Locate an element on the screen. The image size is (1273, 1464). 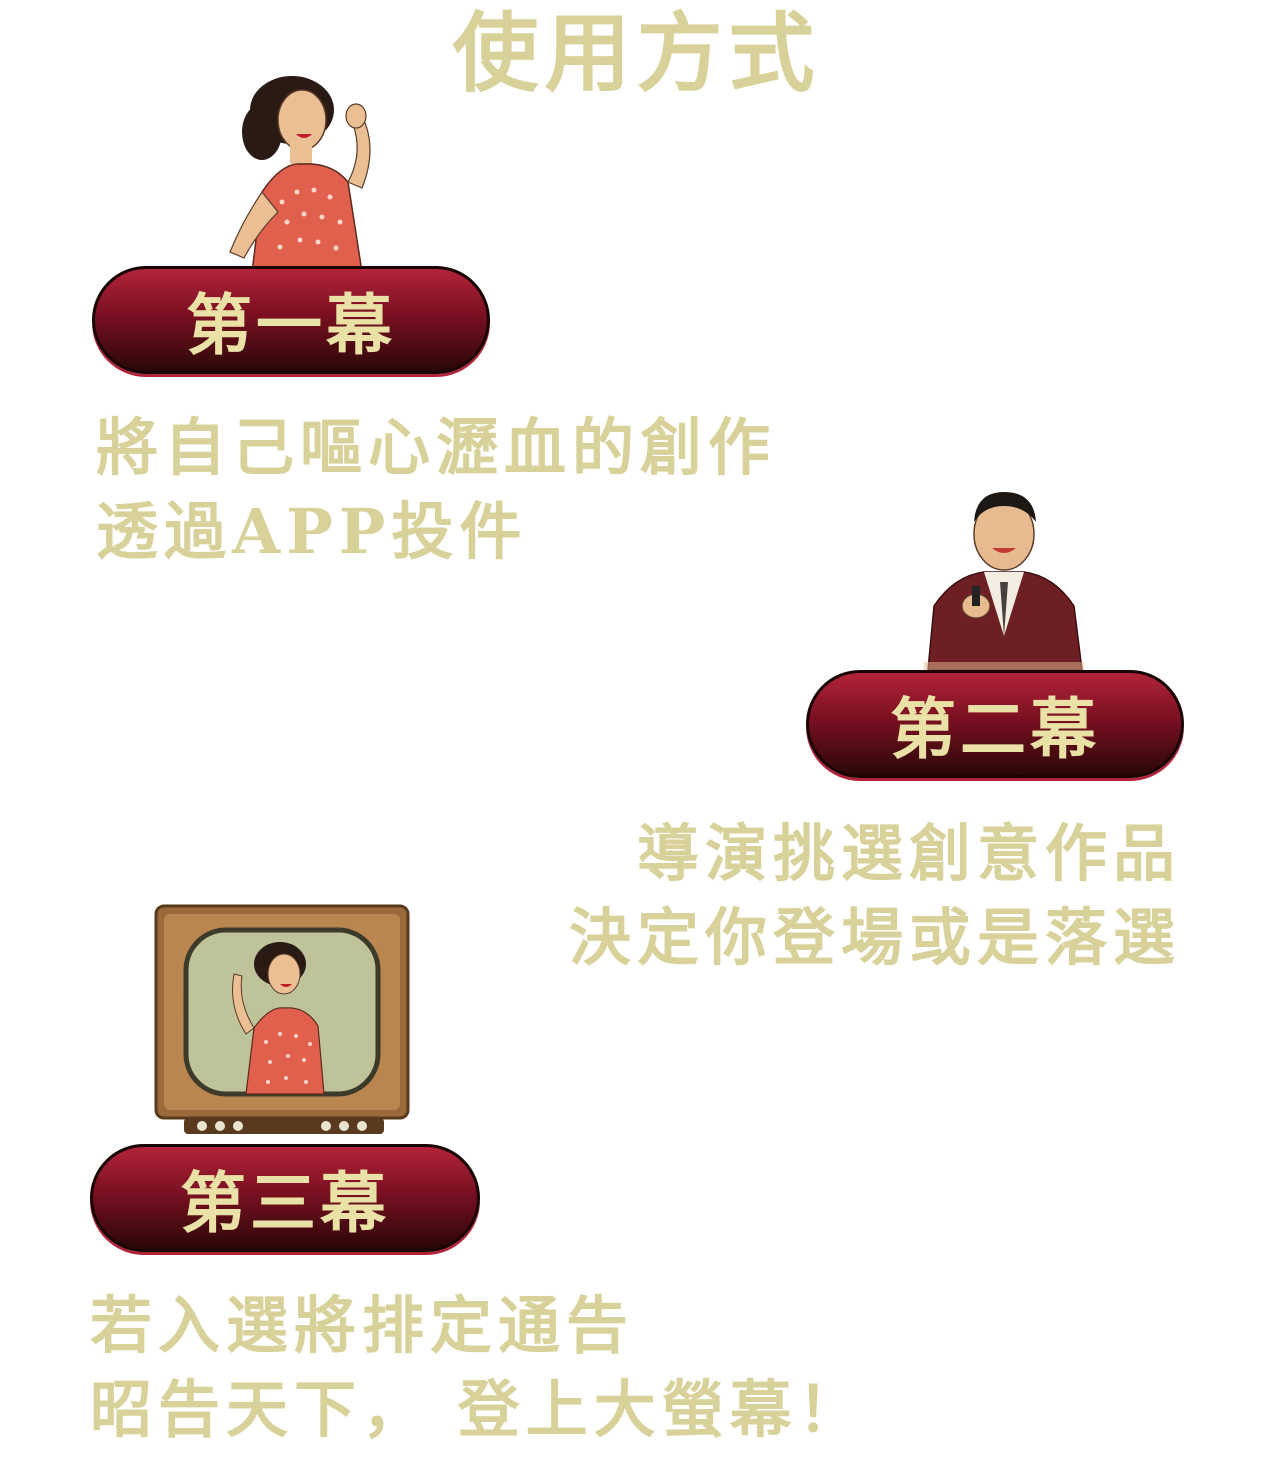
act-1-line-1: 將自己嘔心瀝血的創作 is located at coordinates (436, 447).